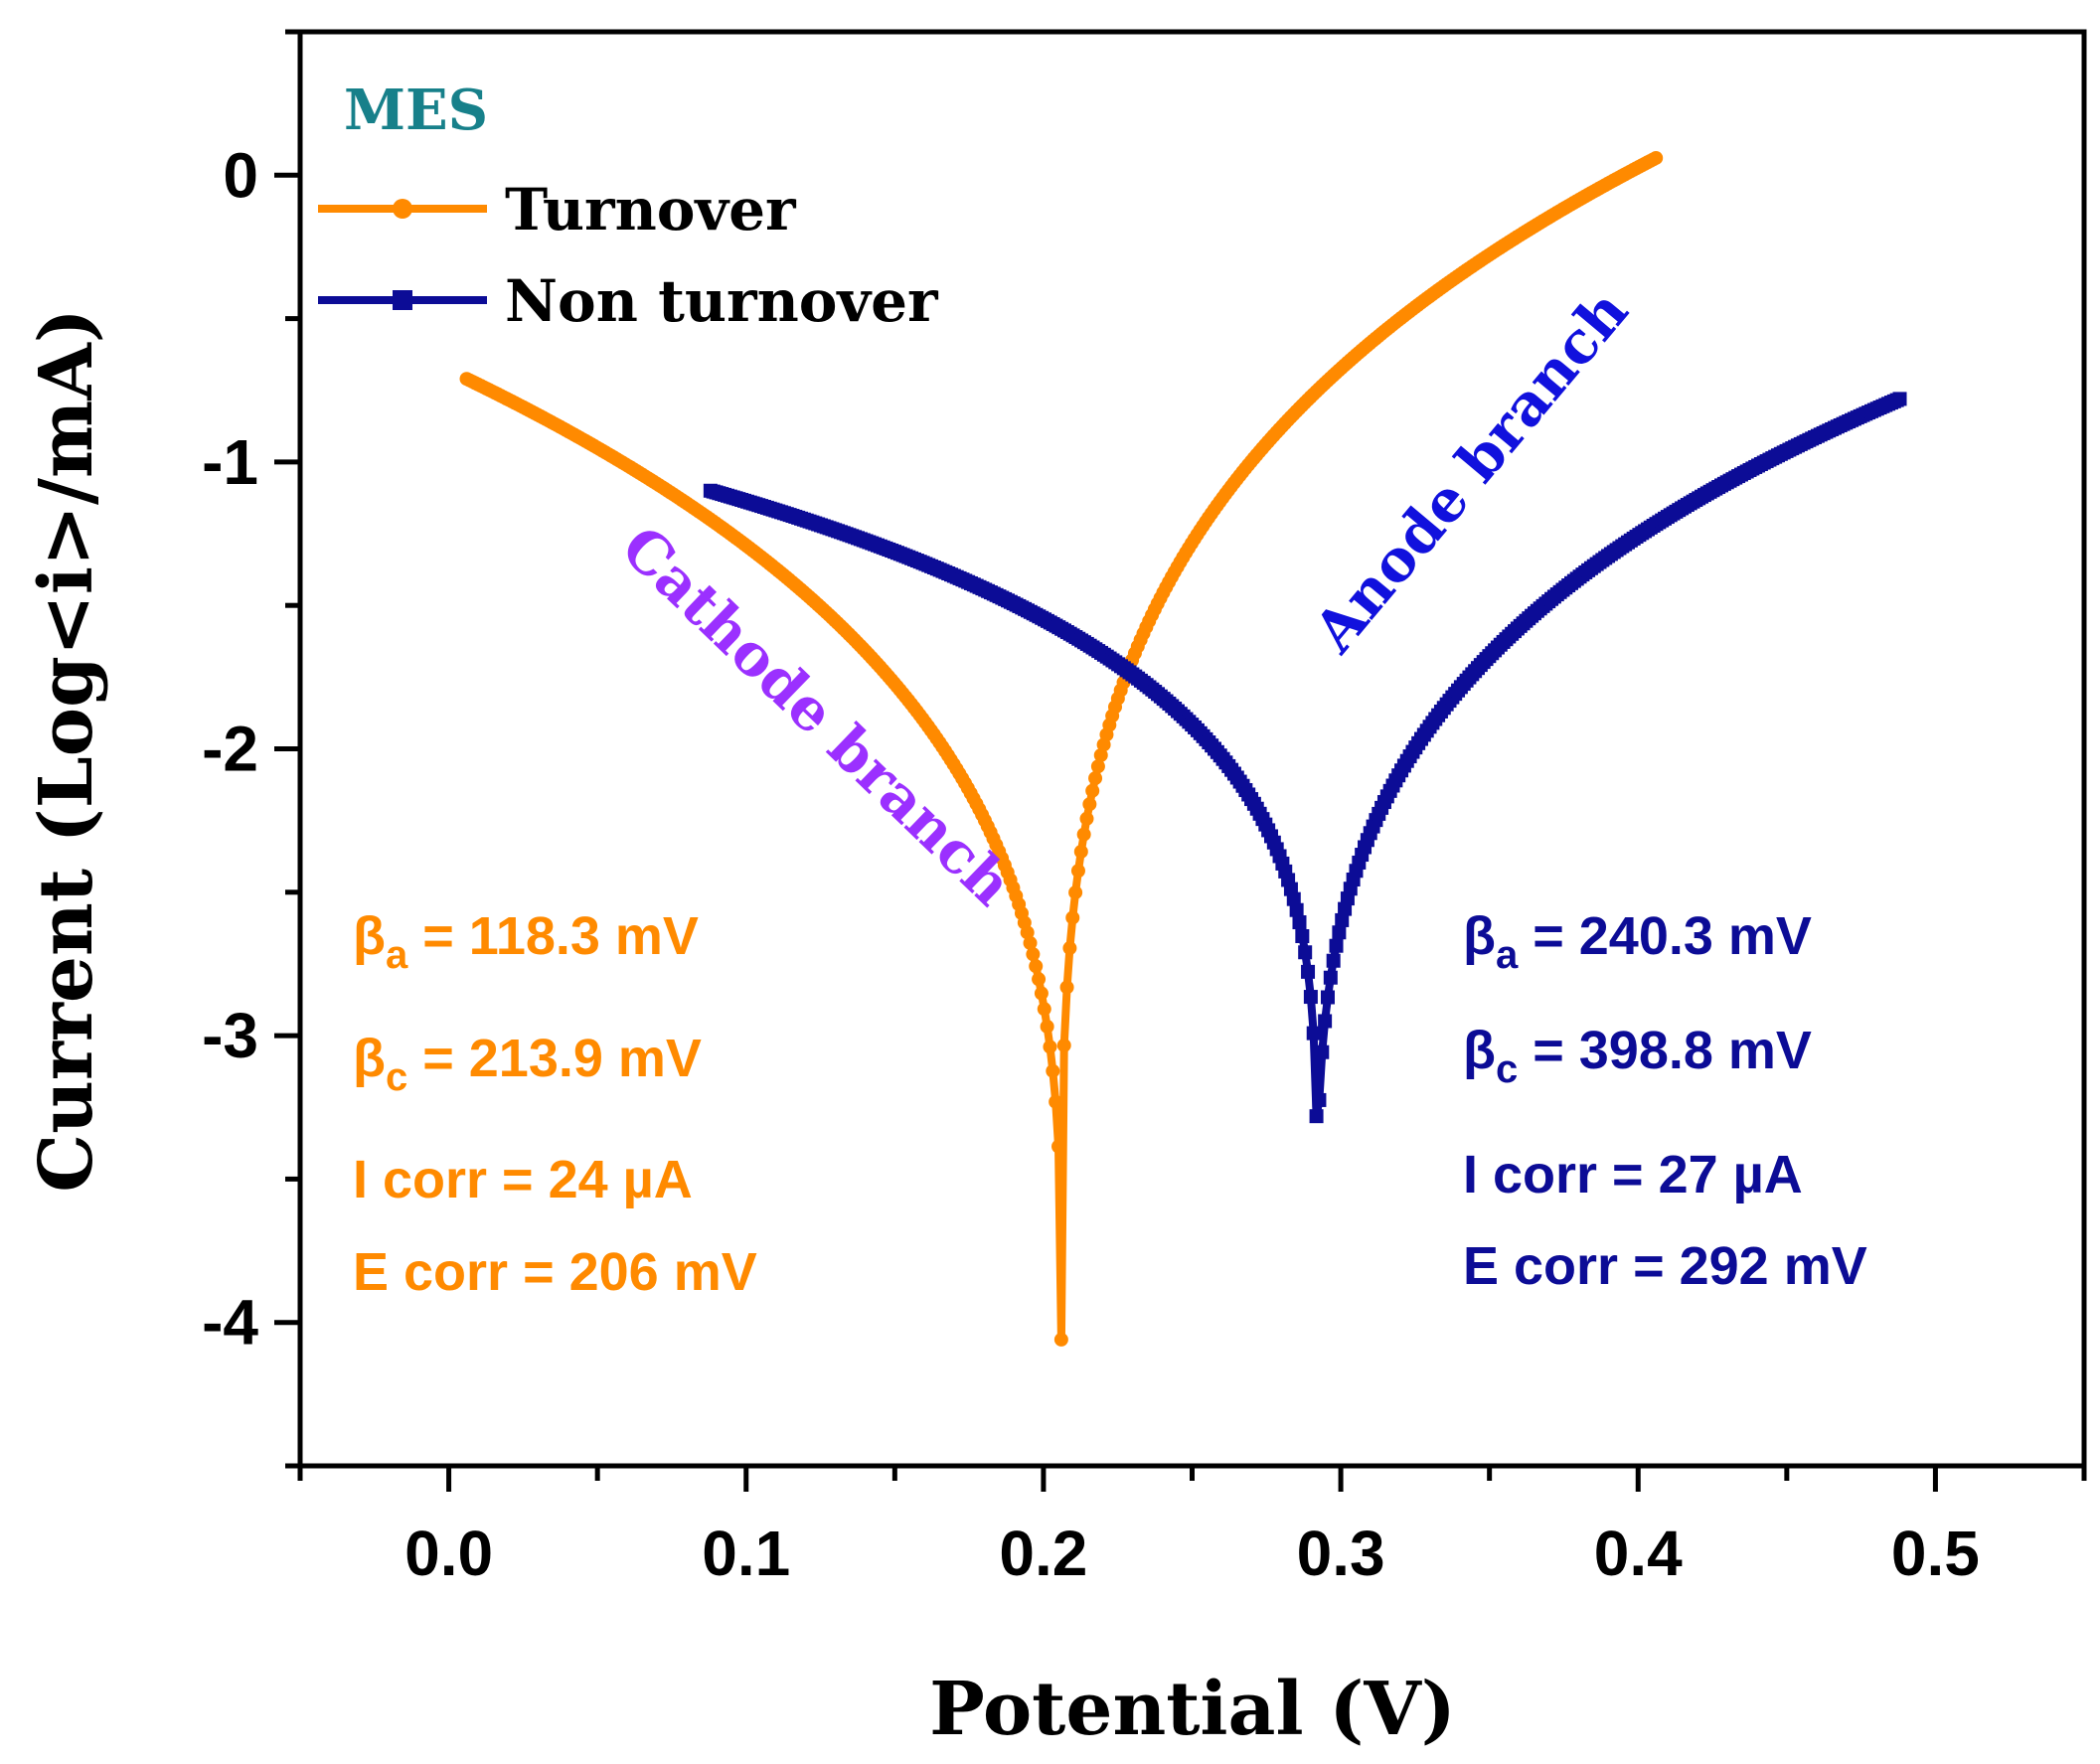 This screenshot has width=2100, height=1764. Describe the element at coordinates (523, 1179) in the screenshot. I see `turnover-icorr: I corr = 24 µA` at that location.